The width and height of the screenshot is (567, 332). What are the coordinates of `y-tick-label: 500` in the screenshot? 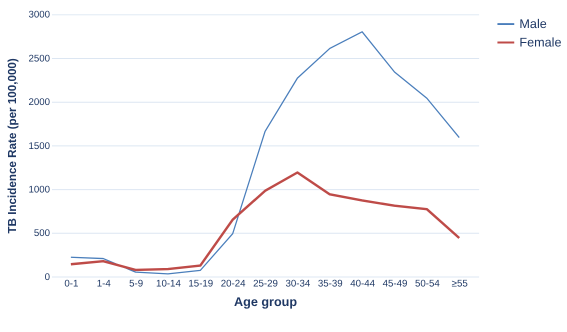 It's located at (42, 234).